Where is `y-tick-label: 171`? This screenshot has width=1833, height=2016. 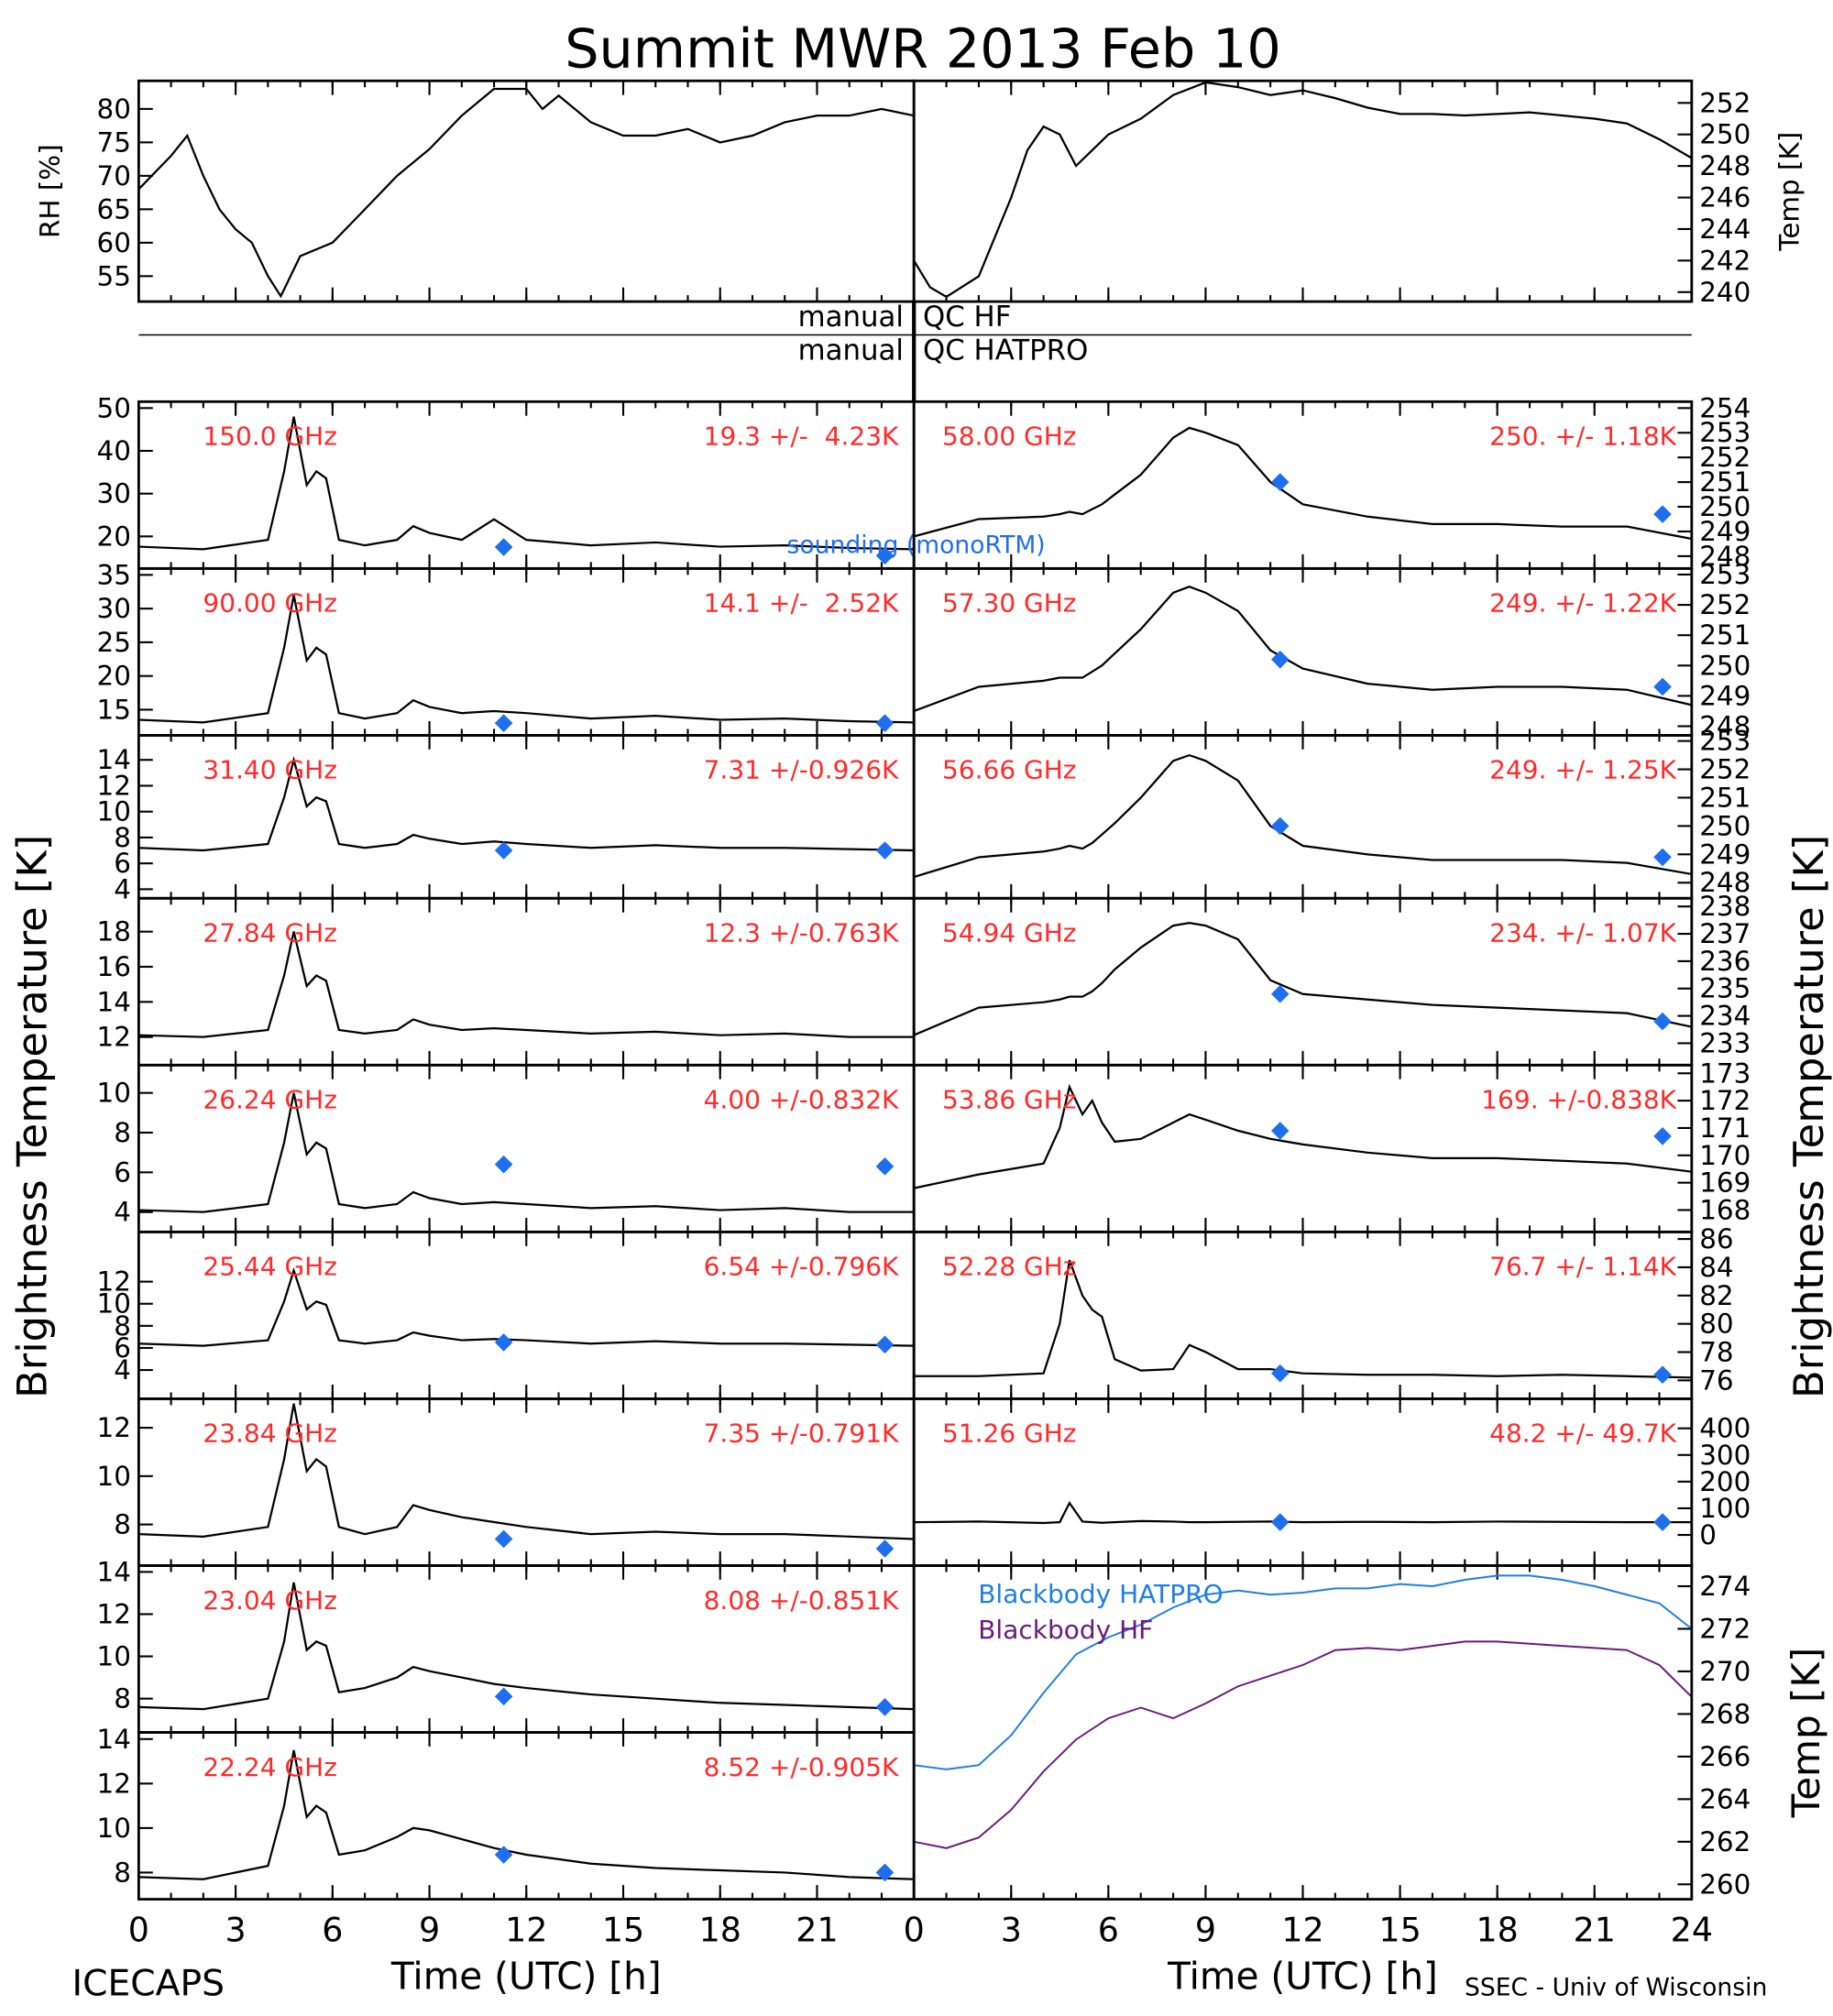
y-tick-label: 171 is located at coordinates (1725, 1128).